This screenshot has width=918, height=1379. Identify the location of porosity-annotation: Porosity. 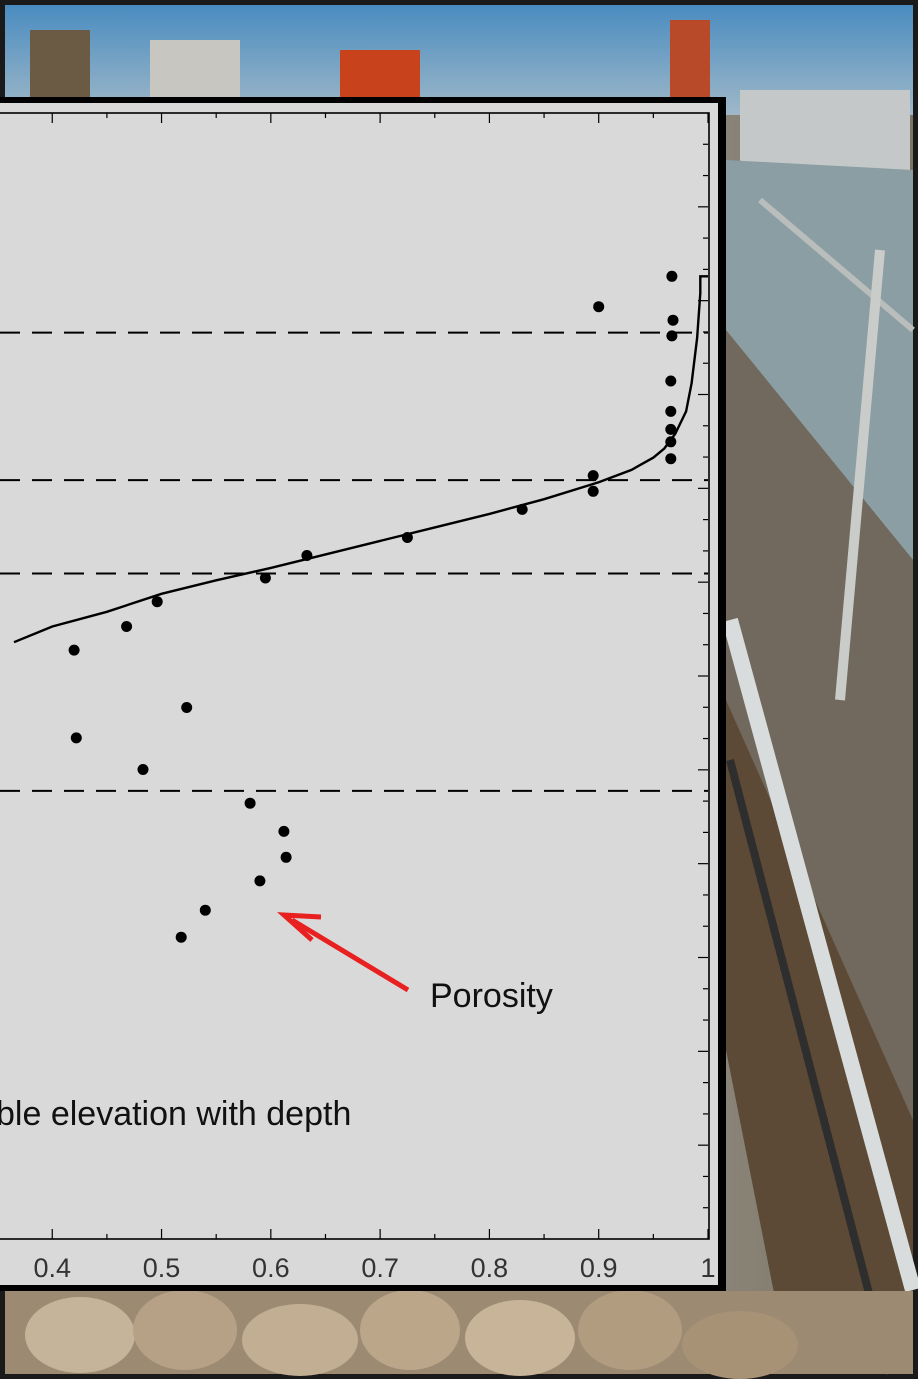
(491, 996).